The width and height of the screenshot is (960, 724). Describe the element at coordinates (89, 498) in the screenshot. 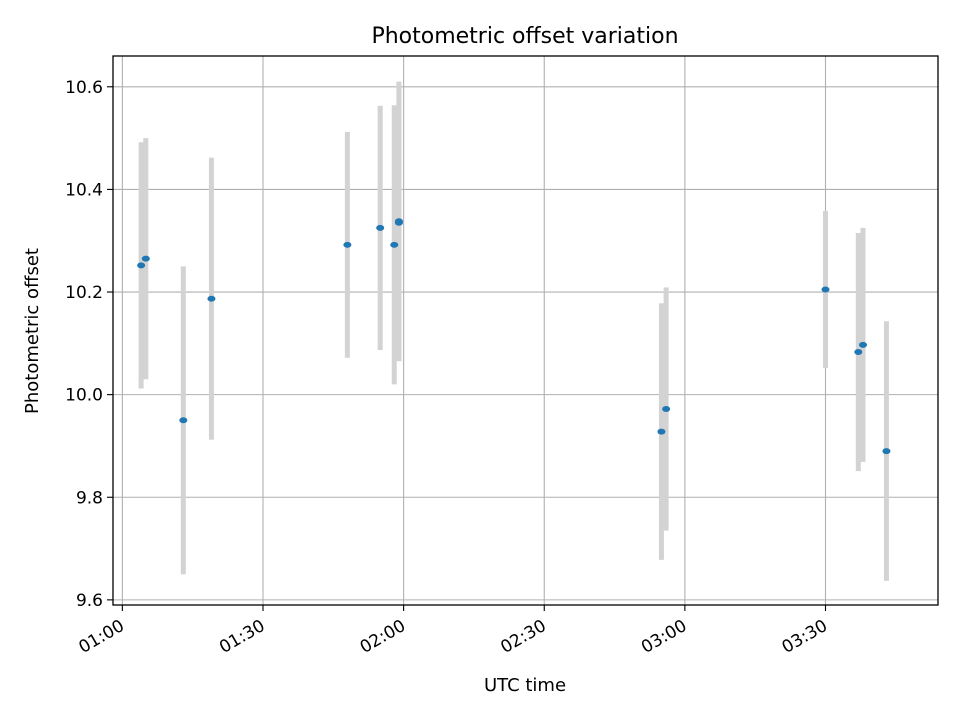

I see `y-tick-label: 9.8` at that location.